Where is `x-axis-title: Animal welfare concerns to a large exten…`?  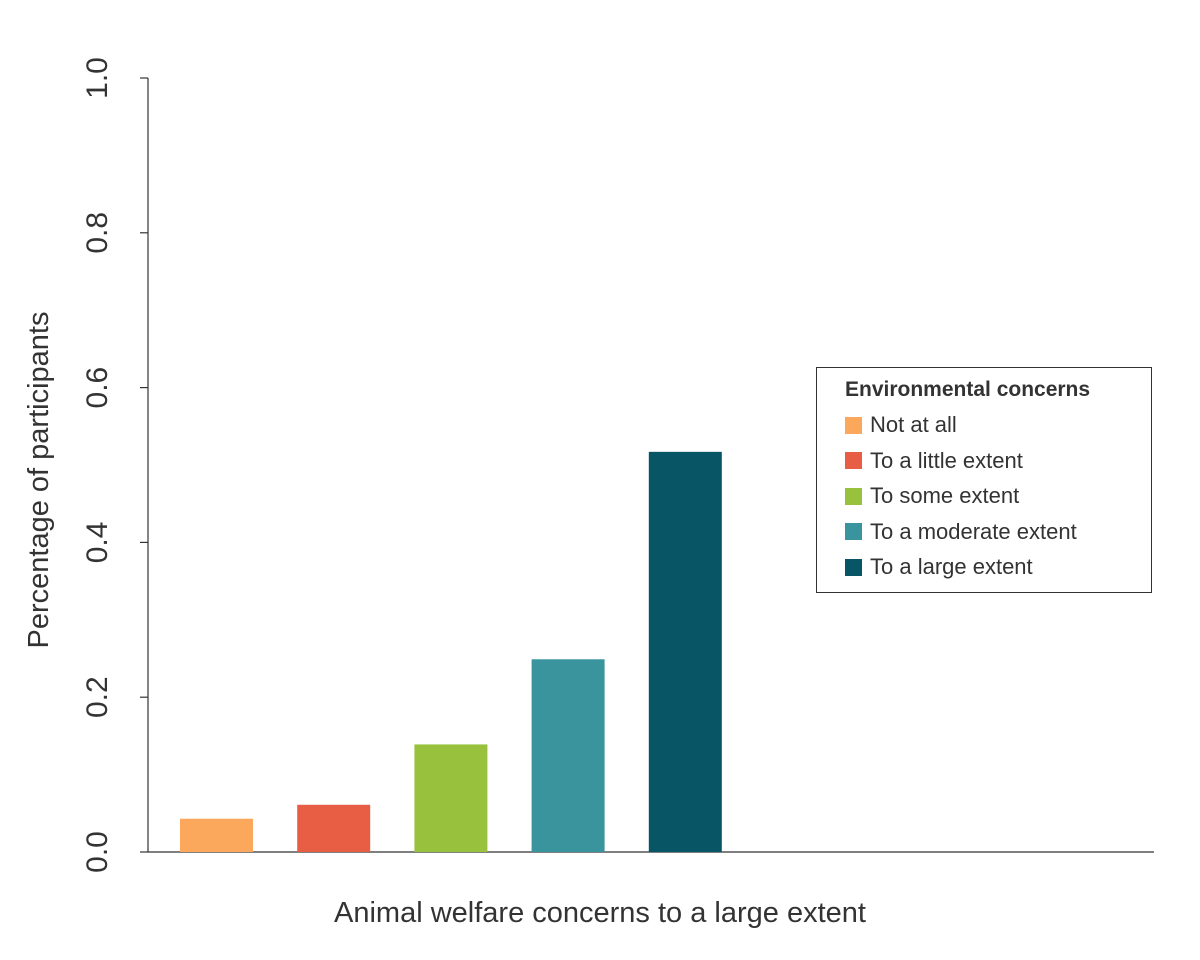 x-axis-title: Animal welfare concerns to a large exten… is located at coordinates (600, 913).